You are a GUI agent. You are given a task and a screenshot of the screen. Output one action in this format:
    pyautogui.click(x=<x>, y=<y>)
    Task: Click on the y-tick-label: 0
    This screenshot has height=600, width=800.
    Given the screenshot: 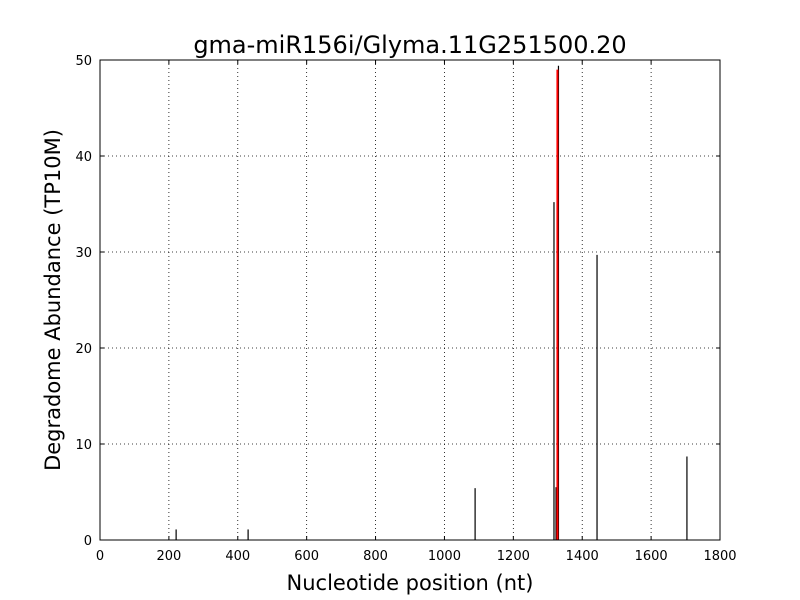 What is the action you would take?
    pyautogui.click(x=88, y=541)
    